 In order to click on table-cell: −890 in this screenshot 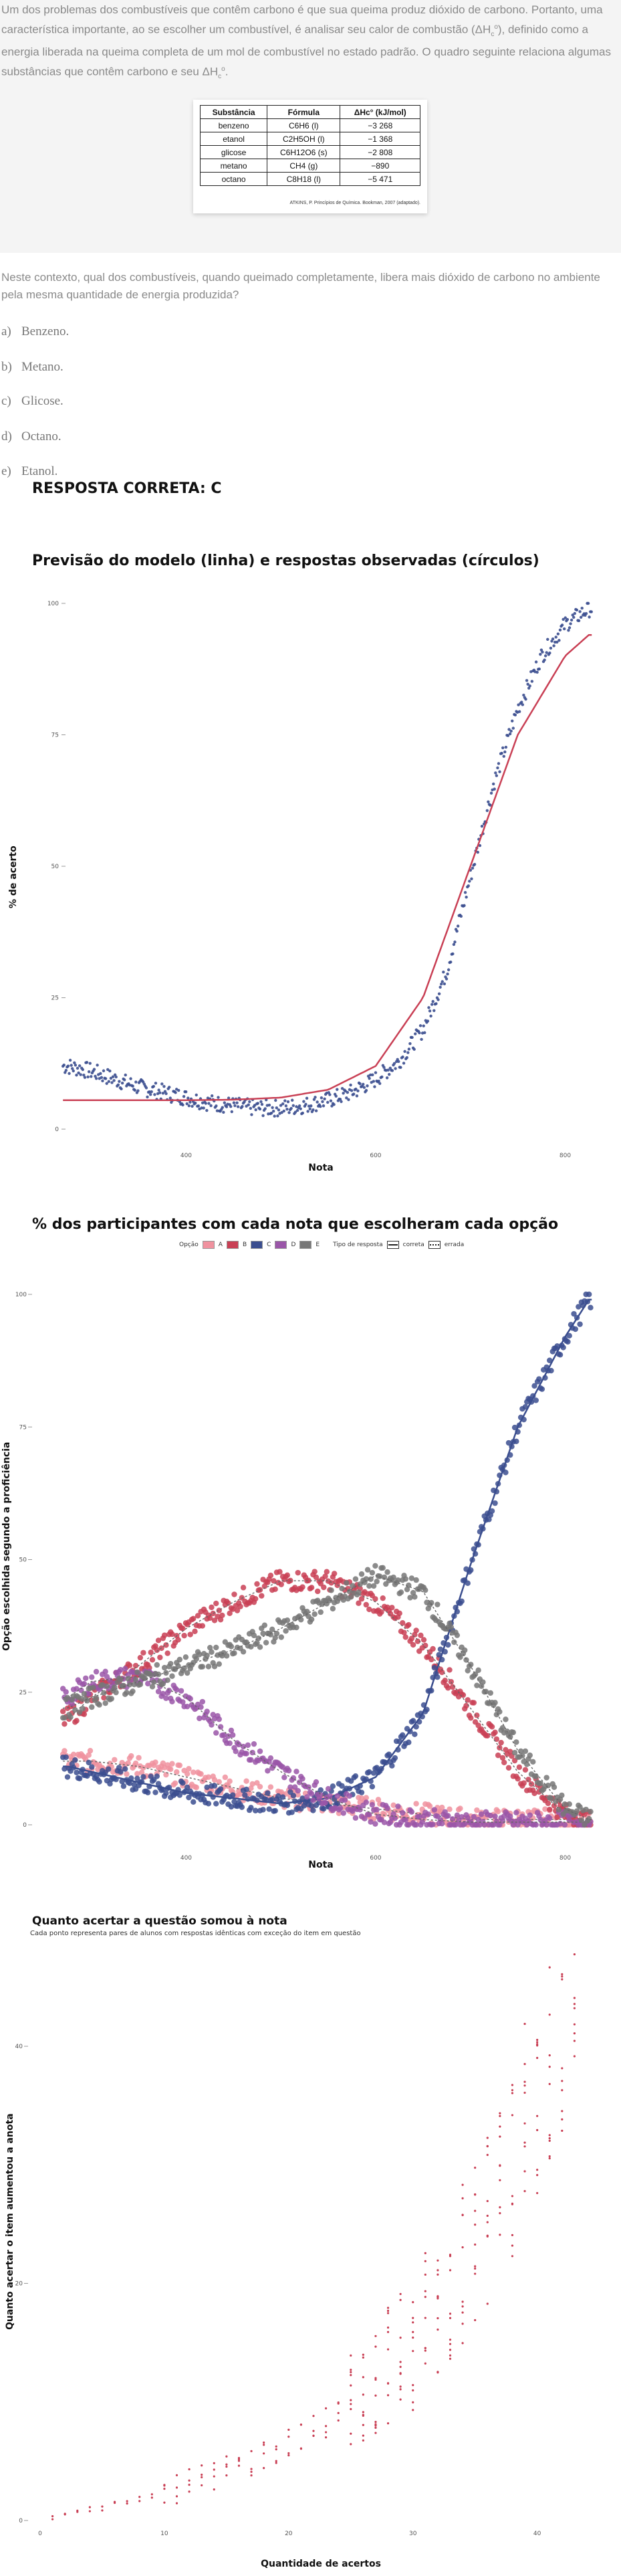, I will do `click(380, 166)`.